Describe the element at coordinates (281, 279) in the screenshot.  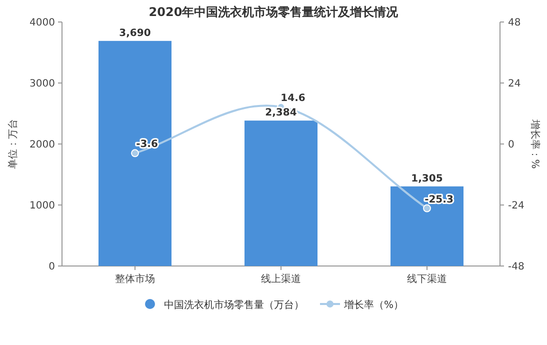
I see `x-tick-label: 线上渠道` at that location.